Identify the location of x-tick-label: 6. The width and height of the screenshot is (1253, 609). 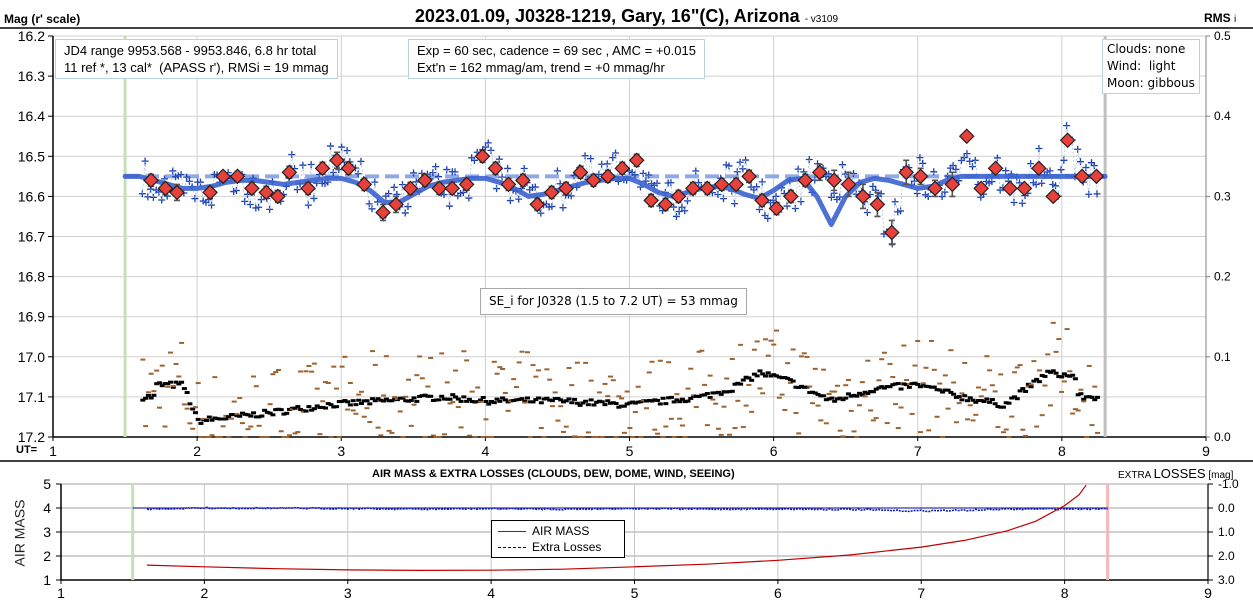
(774, 451).